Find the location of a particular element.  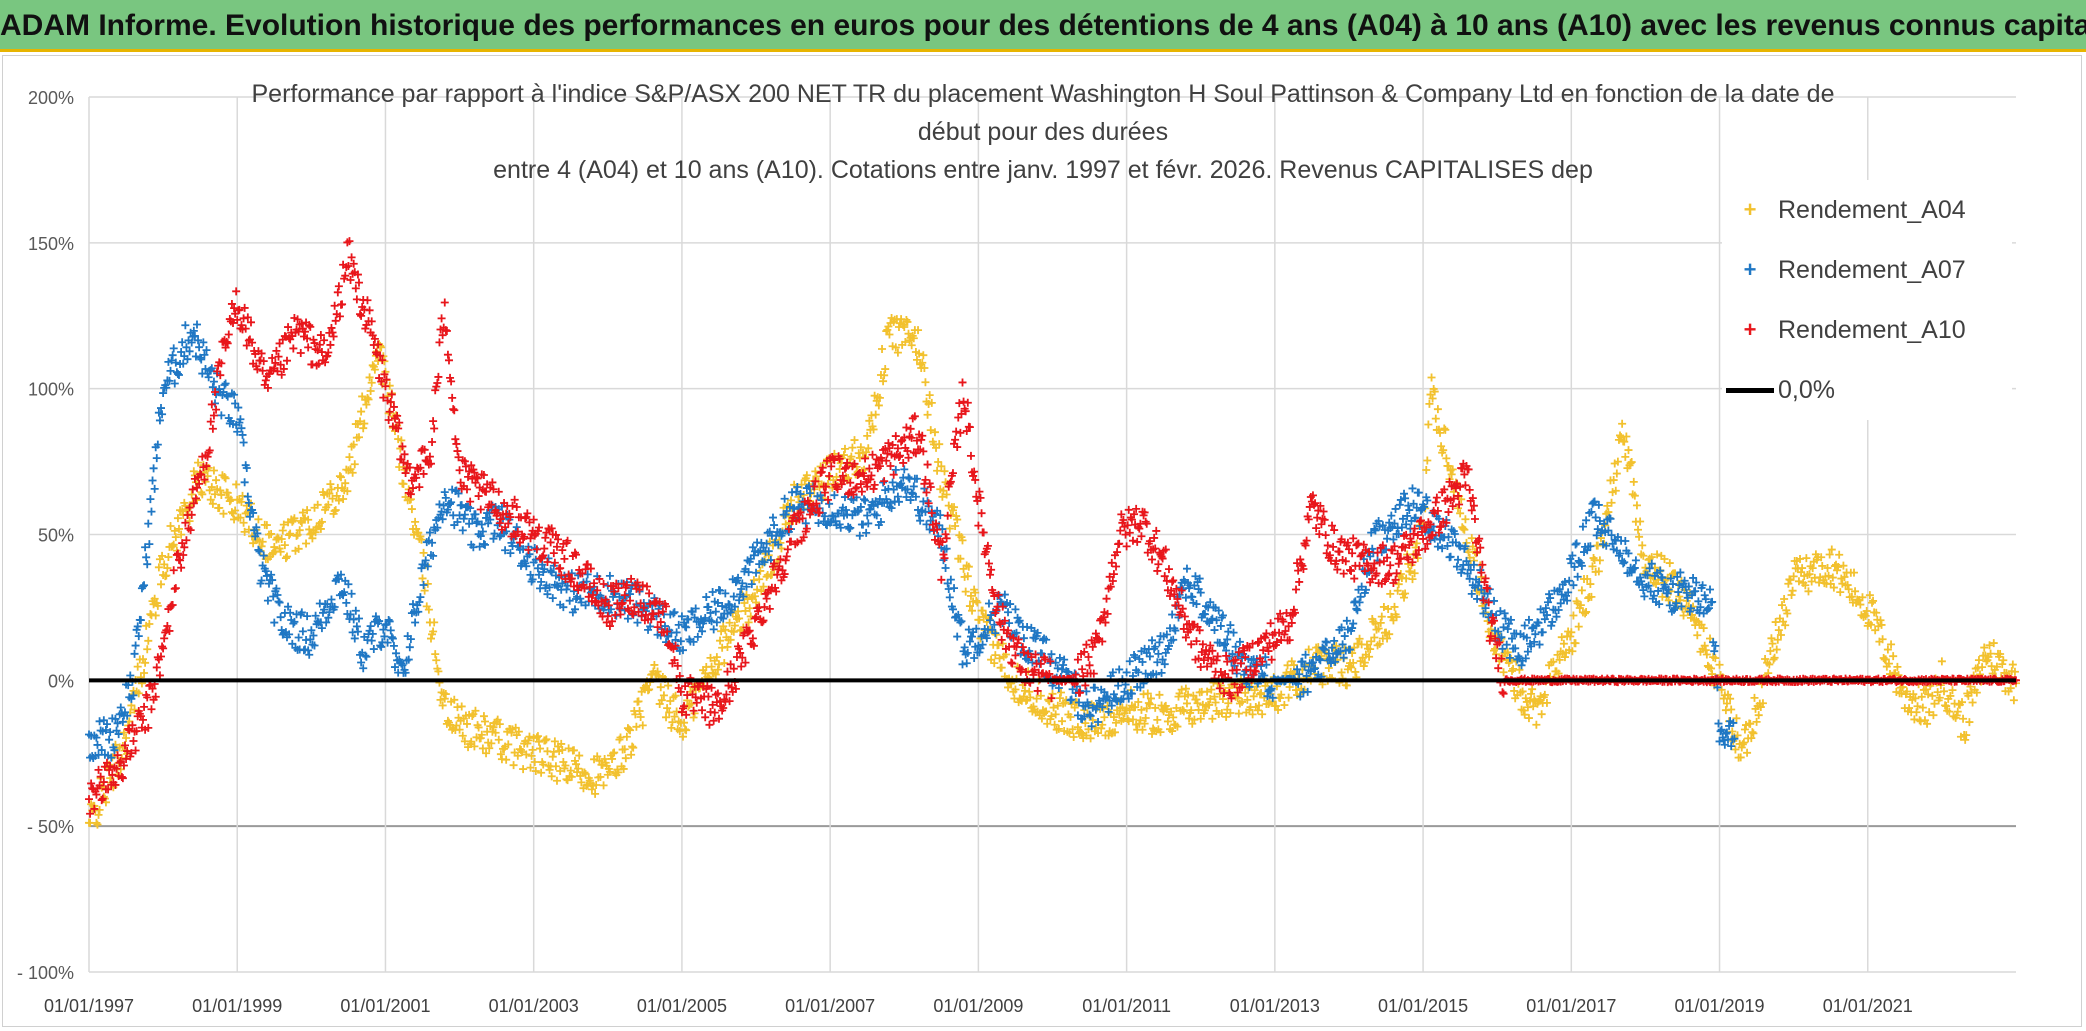

x-tick-label: 01/01/2013 is located at coordinates (1275, 1006).